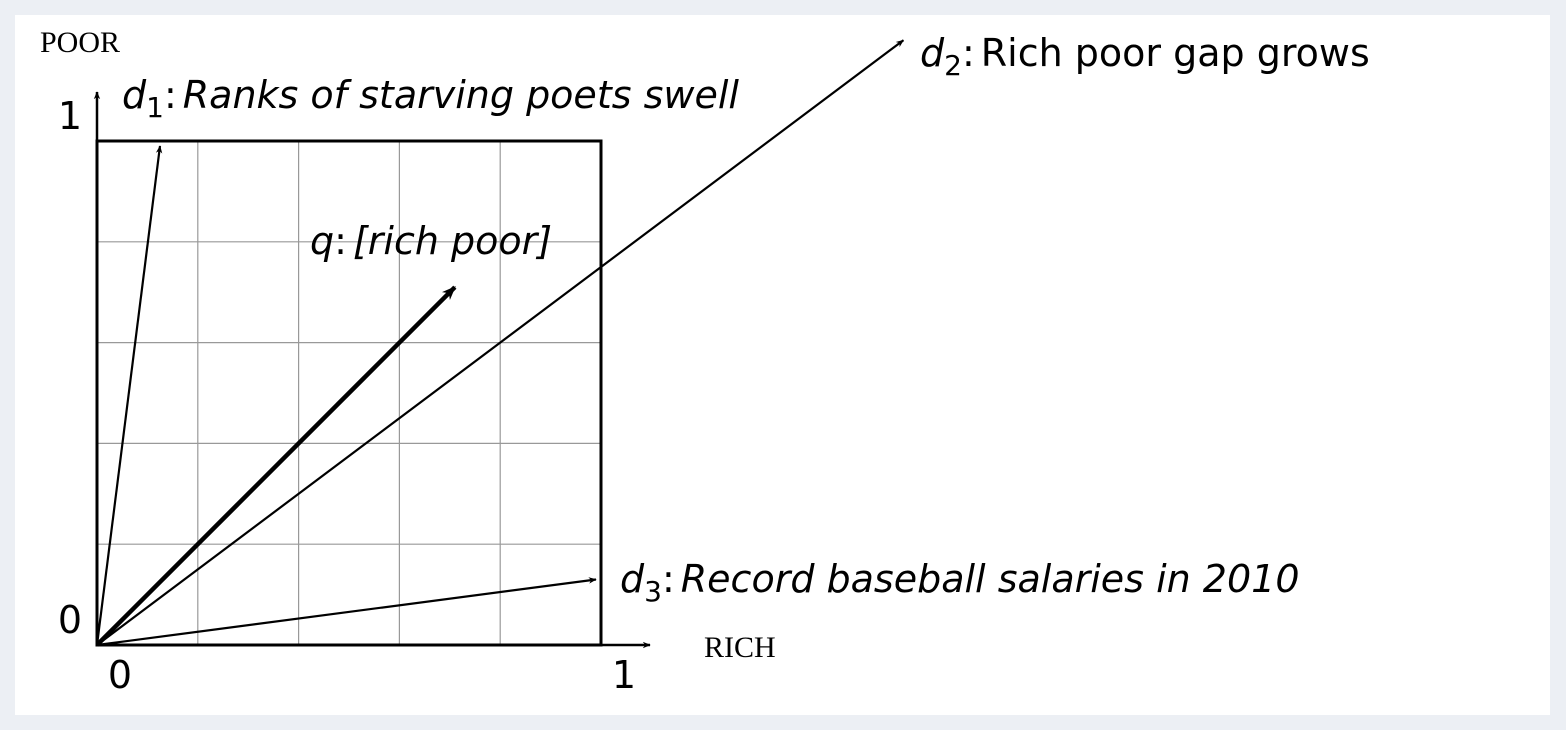 The width and height of the screenshot is (1566, 730). Describe the element at coordinates (155, 107) in the screenshot. I see `vector-subscript: 1` at that location.